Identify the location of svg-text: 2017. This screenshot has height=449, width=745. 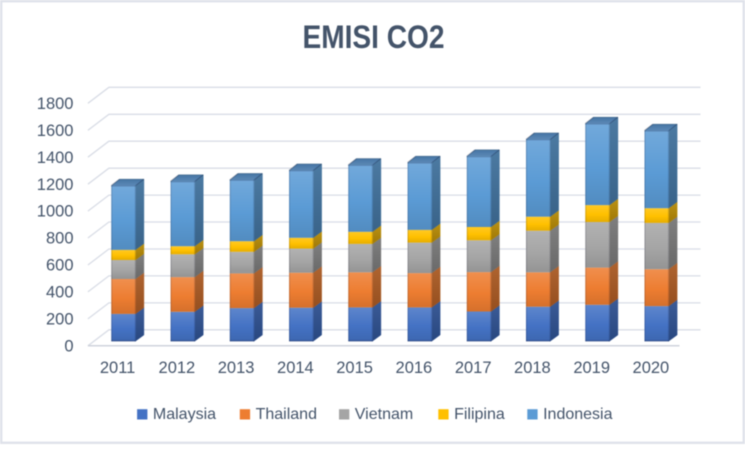
(473, 368).